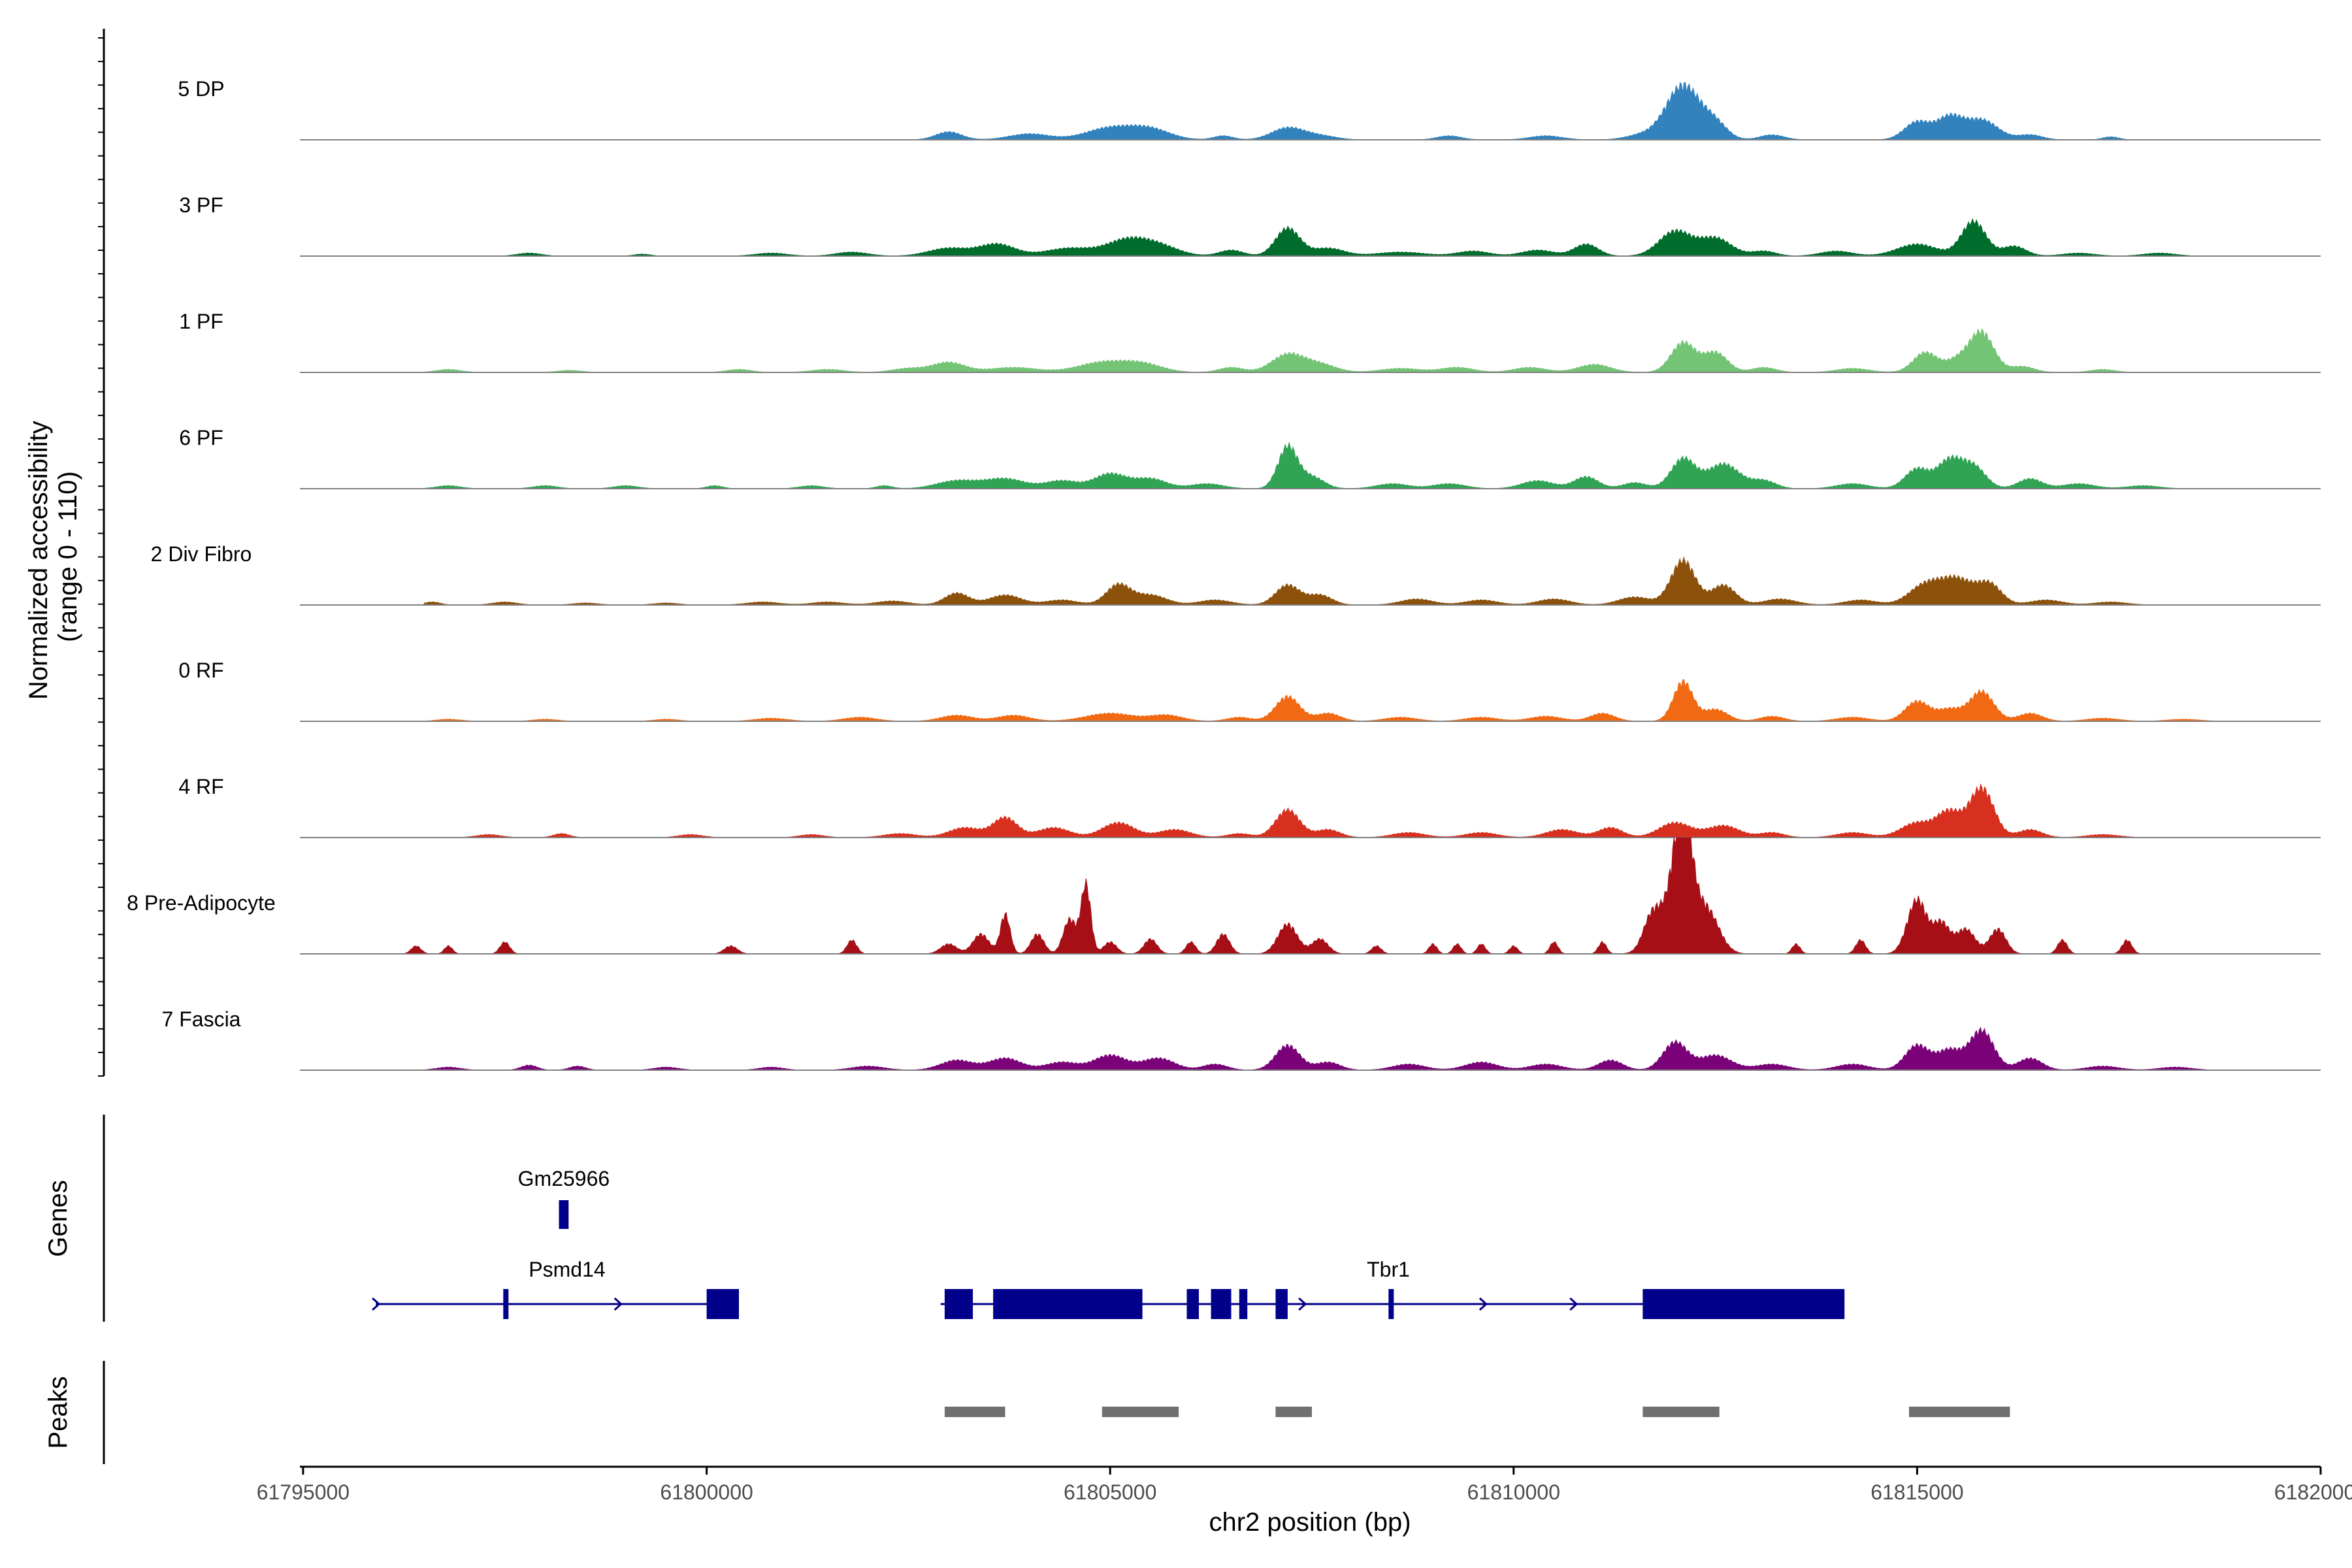  Describe the element at coordinates (1224, 896) in the screenshot. I see `track-8-pre-adipocyte: 8 Pre-Adipocyte` at that location.